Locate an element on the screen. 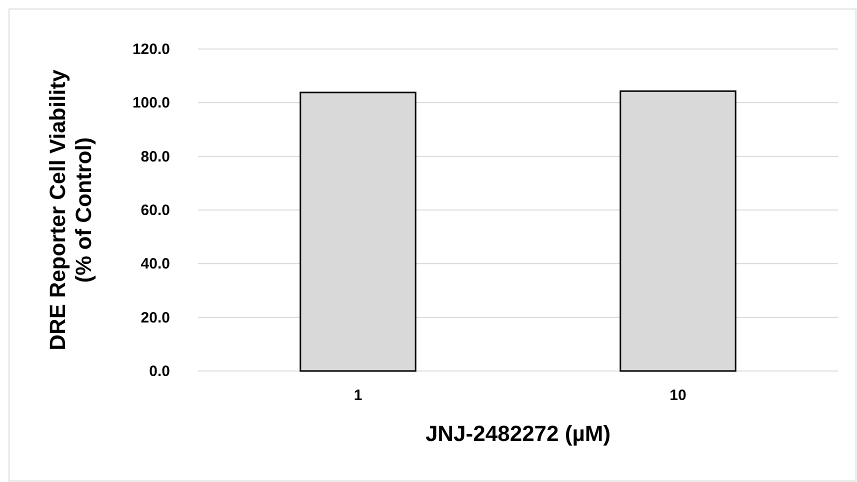 The height and width of the screenshot is (482, 857). y-tick-label: 80.0 is located at coordinates (155, 157).